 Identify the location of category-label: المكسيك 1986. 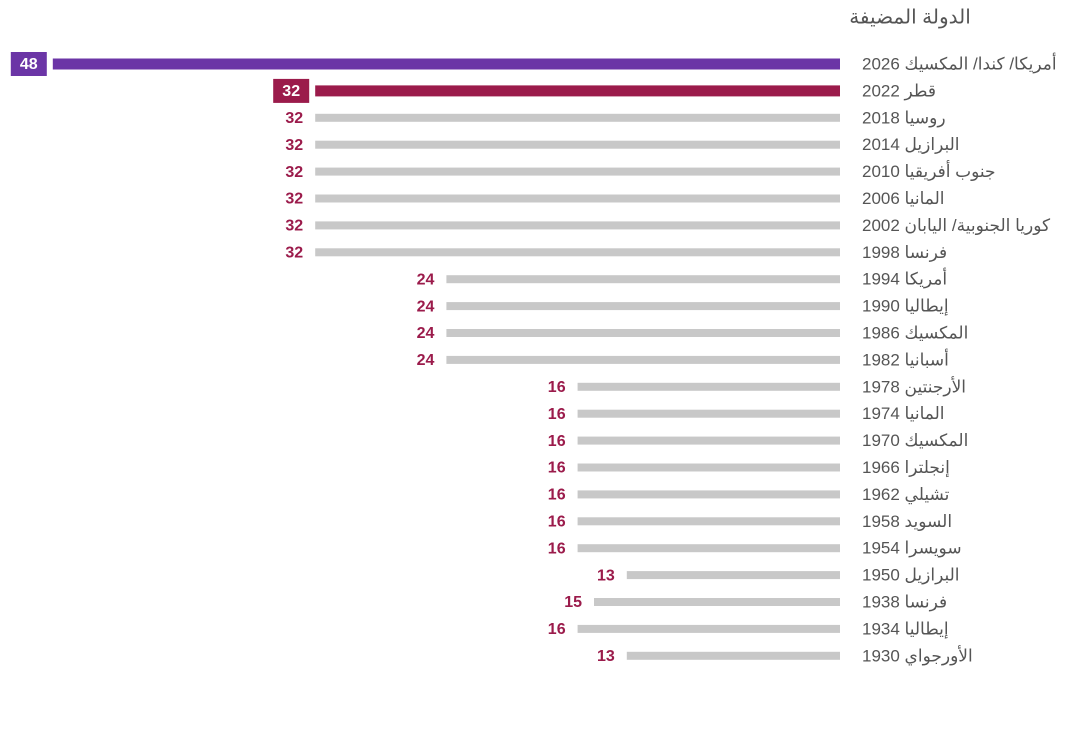
(915, 332).